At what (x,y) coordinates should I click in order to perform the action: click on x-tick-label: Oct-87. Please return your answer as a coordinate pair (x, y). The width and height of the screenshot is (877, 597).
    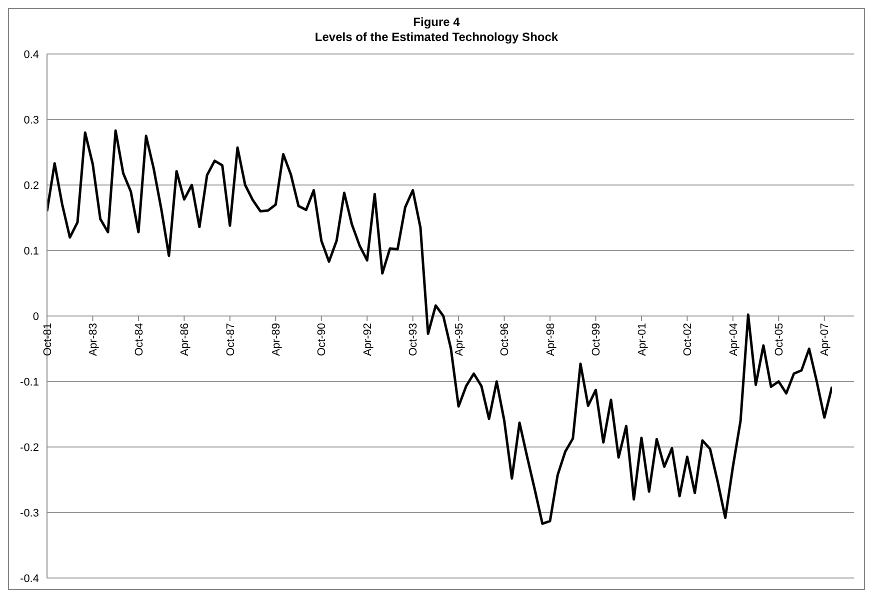
    Looking at the image, I should click on (230, 339).